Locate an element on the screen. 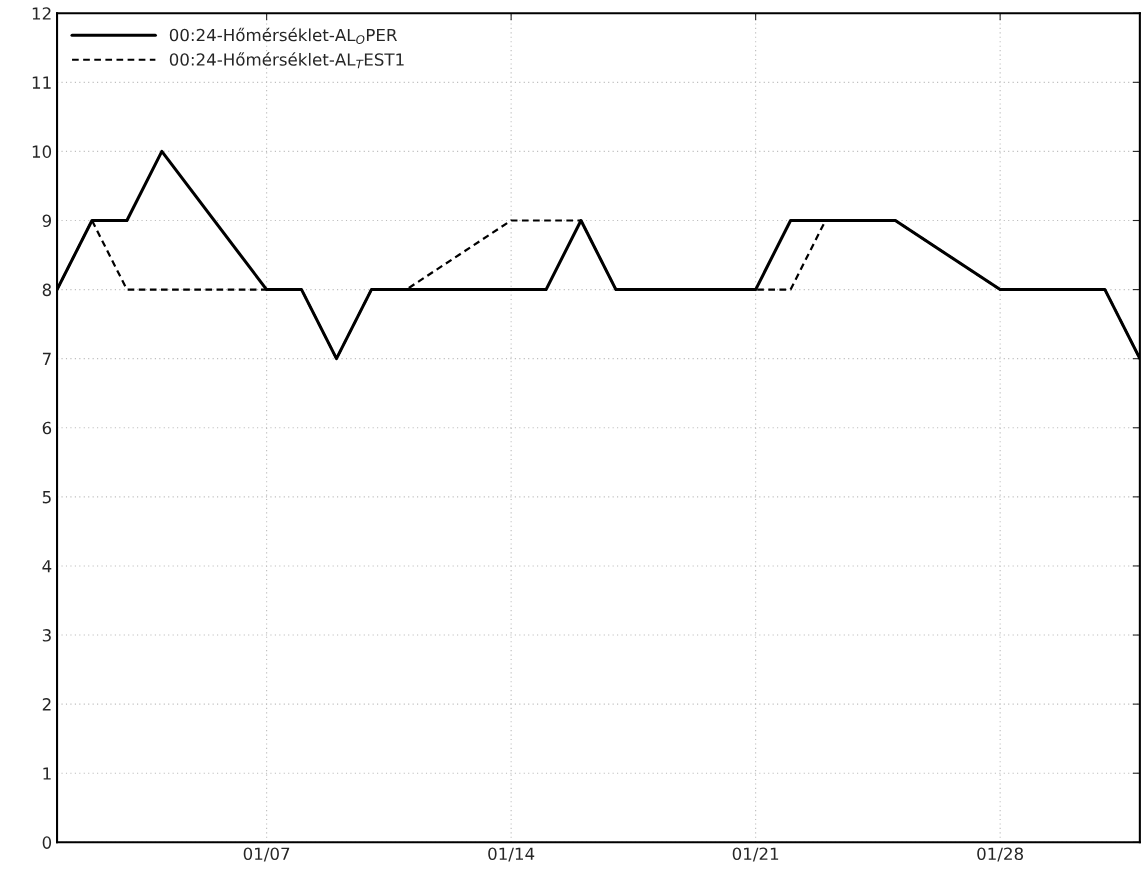 Image resolution: width=1141 pixels, height=882 pixels. legend-label: 00:24-Hőmérséklet-AL$_{T}$EST1 is located at coordinates (286, 60).